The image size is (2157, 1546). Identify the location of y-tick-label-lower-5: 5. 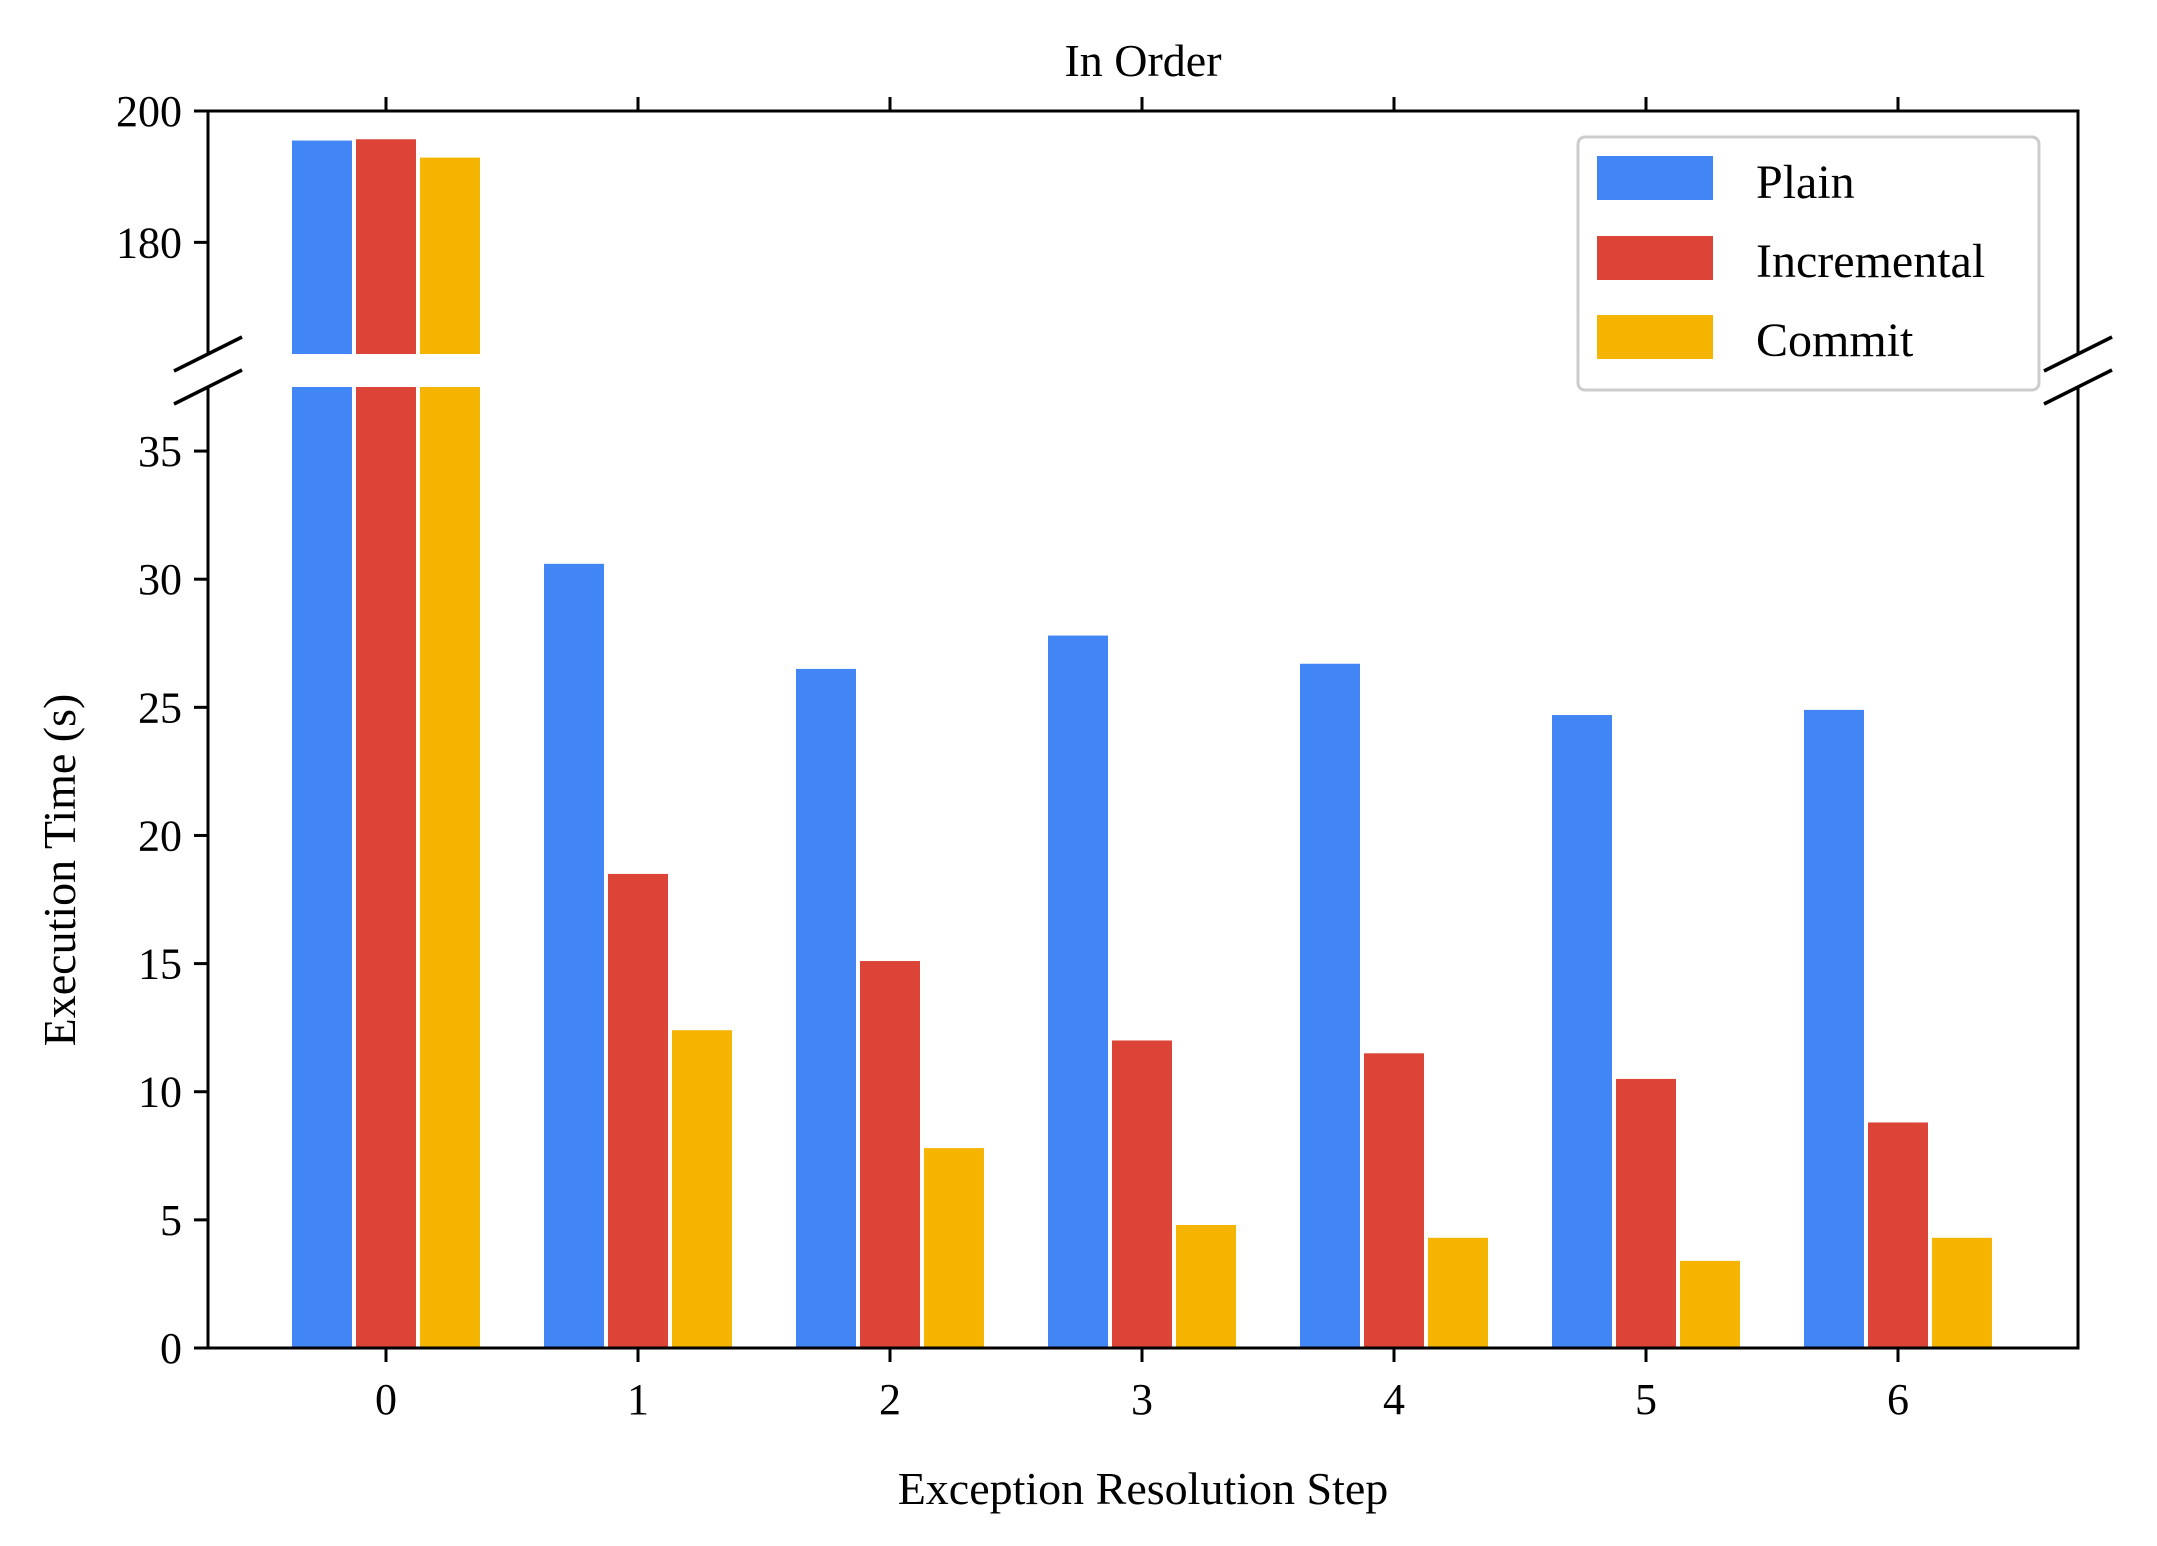
(171, 1220).